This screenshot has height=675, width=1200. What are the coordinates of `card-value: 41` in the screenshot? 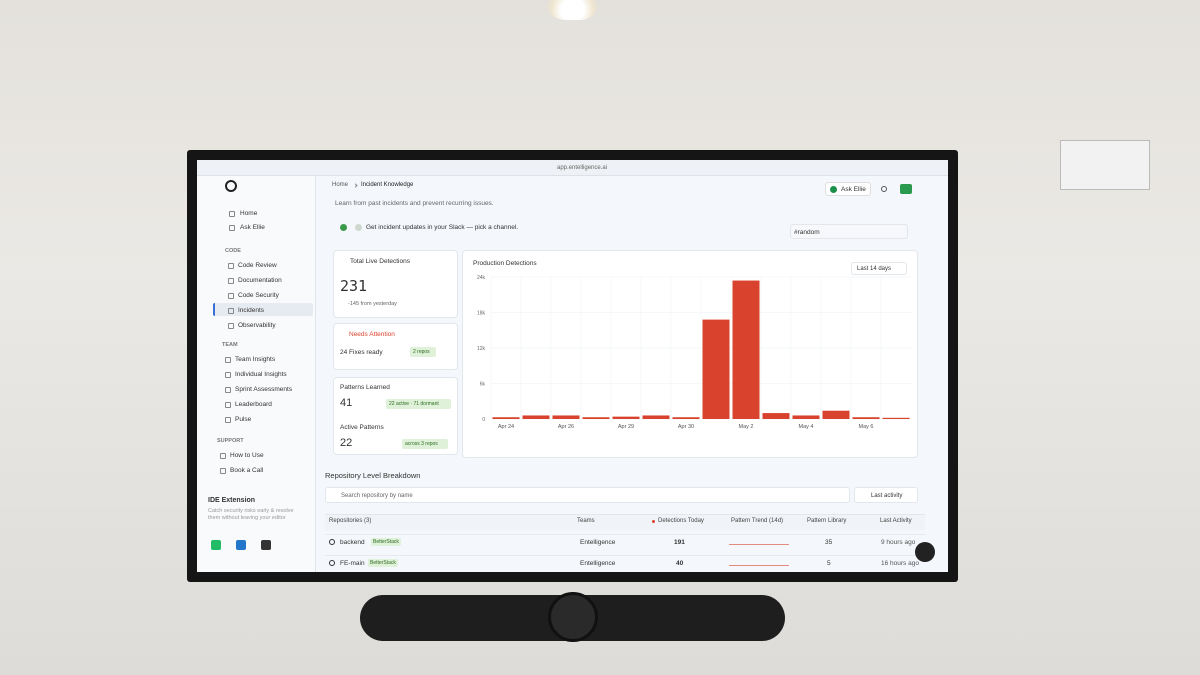 It's located at (346, 403).